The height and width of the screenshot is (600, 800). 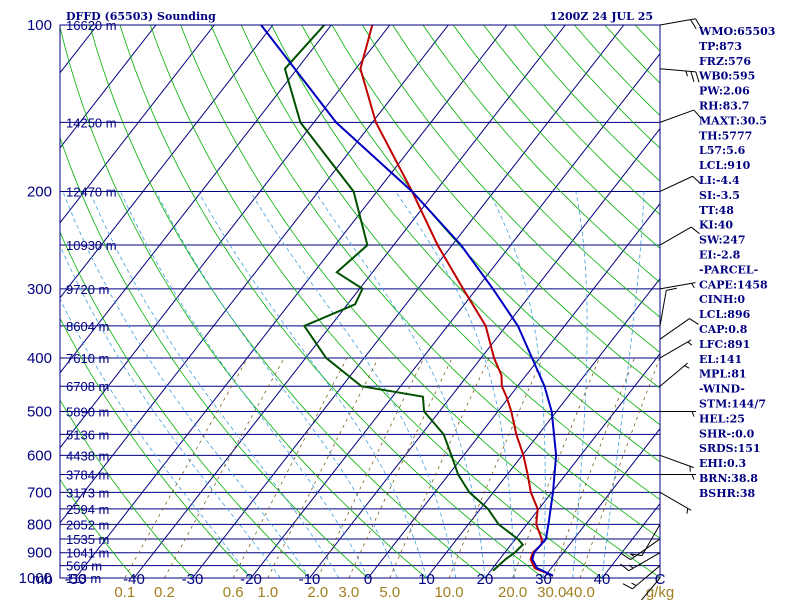 I want to click on pressure-tick-label: 900, so click(x=39, y=553).